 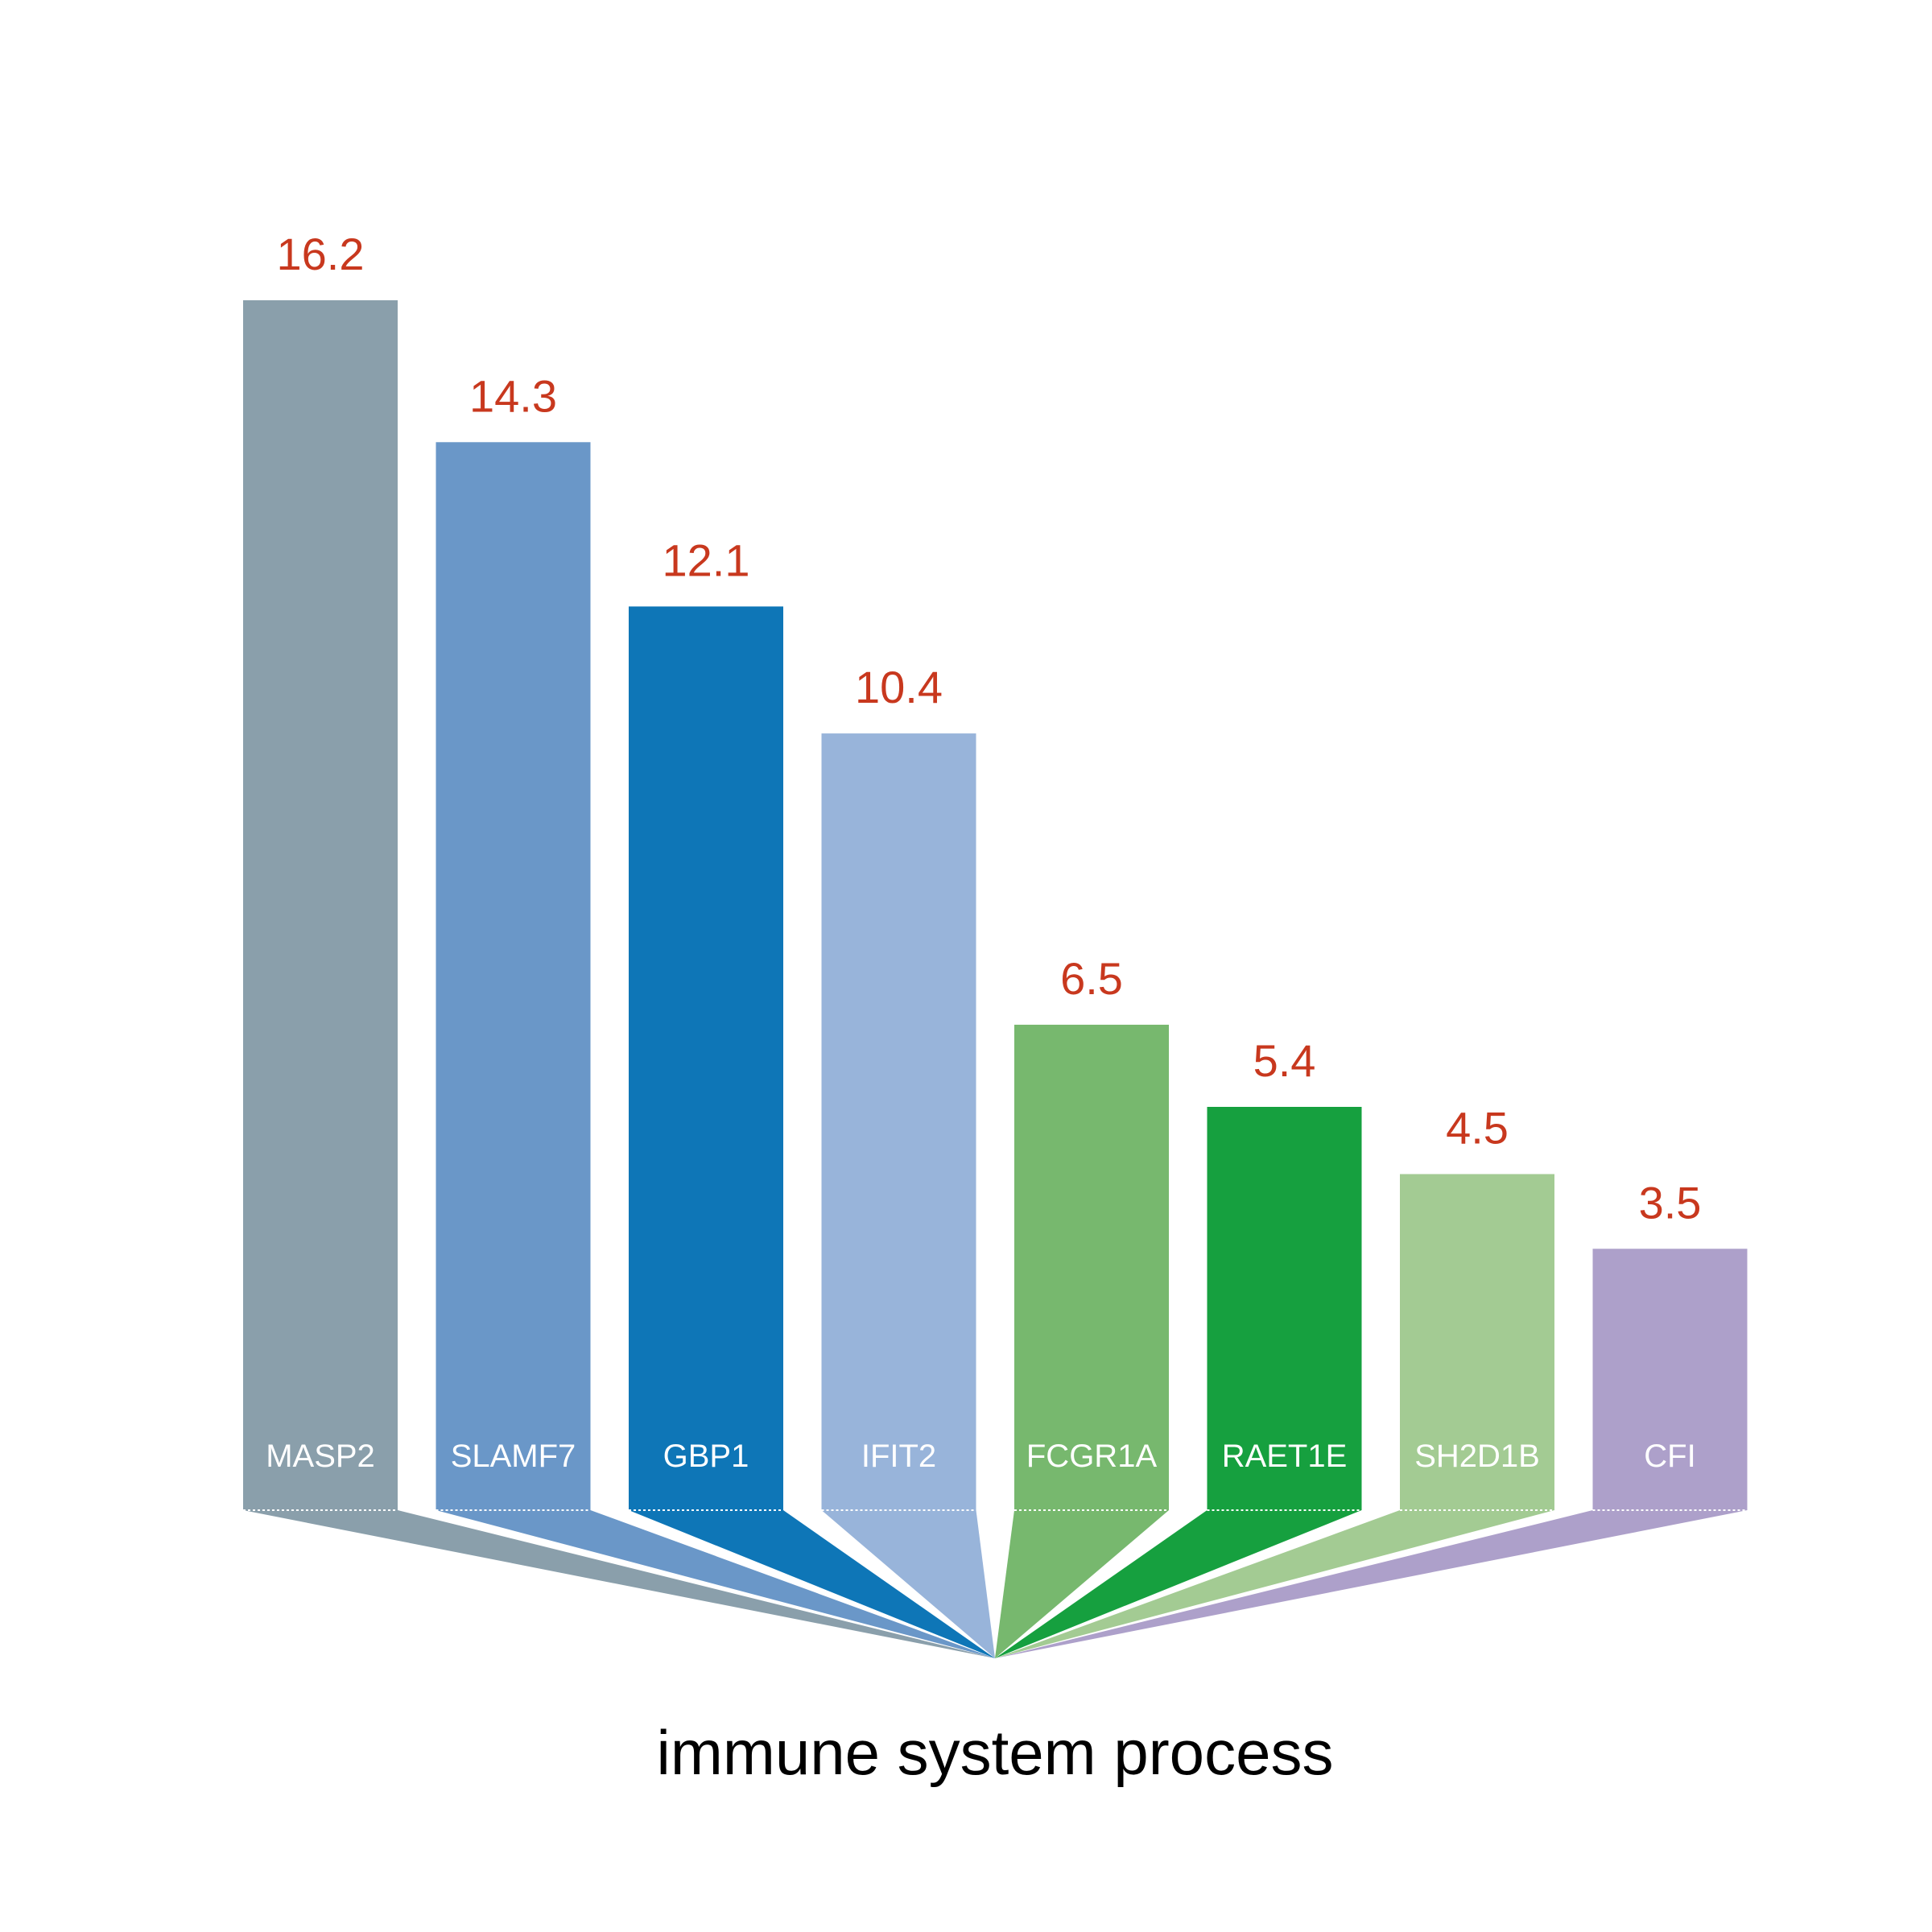 What do you see at coordinates (898, 1456) in the screenshot?
I see `category-label: IFIT2` at bounding box center [898, 1456].